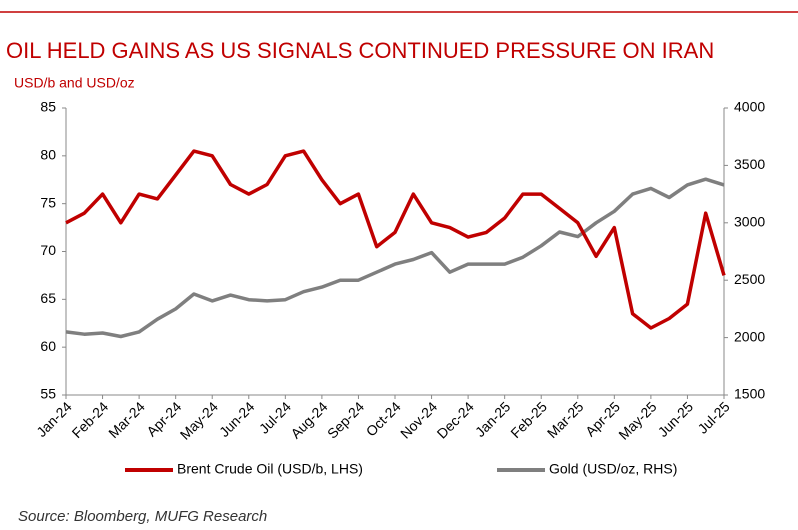  I want to click on y-tick-label: 60, so click(48, 346).